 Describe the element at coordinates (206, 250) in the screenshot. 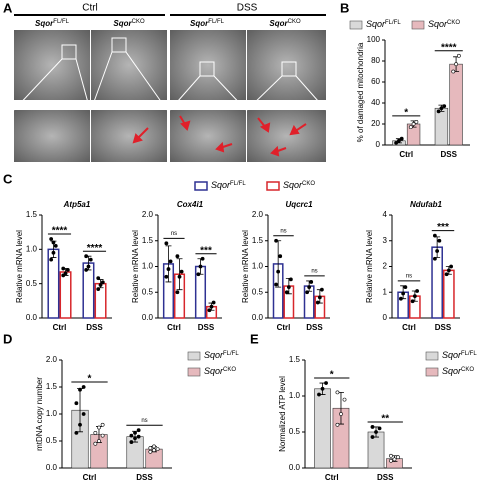

I see `significance-label: ***` at that location.